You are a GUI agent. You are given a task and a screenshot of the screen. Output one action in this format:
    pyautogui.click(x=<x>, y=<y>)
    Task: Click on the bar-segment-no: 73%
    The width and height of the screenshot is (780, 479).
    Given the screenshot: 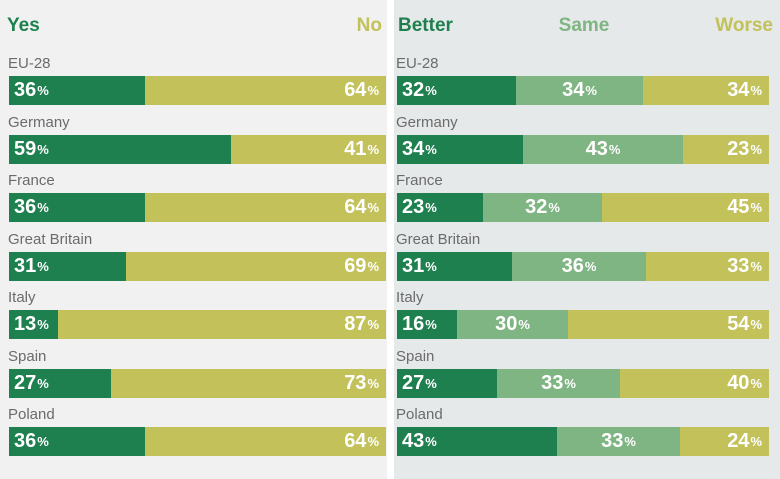 What is the action you would take?
    pyautogui.click(x=248, y=383)
    